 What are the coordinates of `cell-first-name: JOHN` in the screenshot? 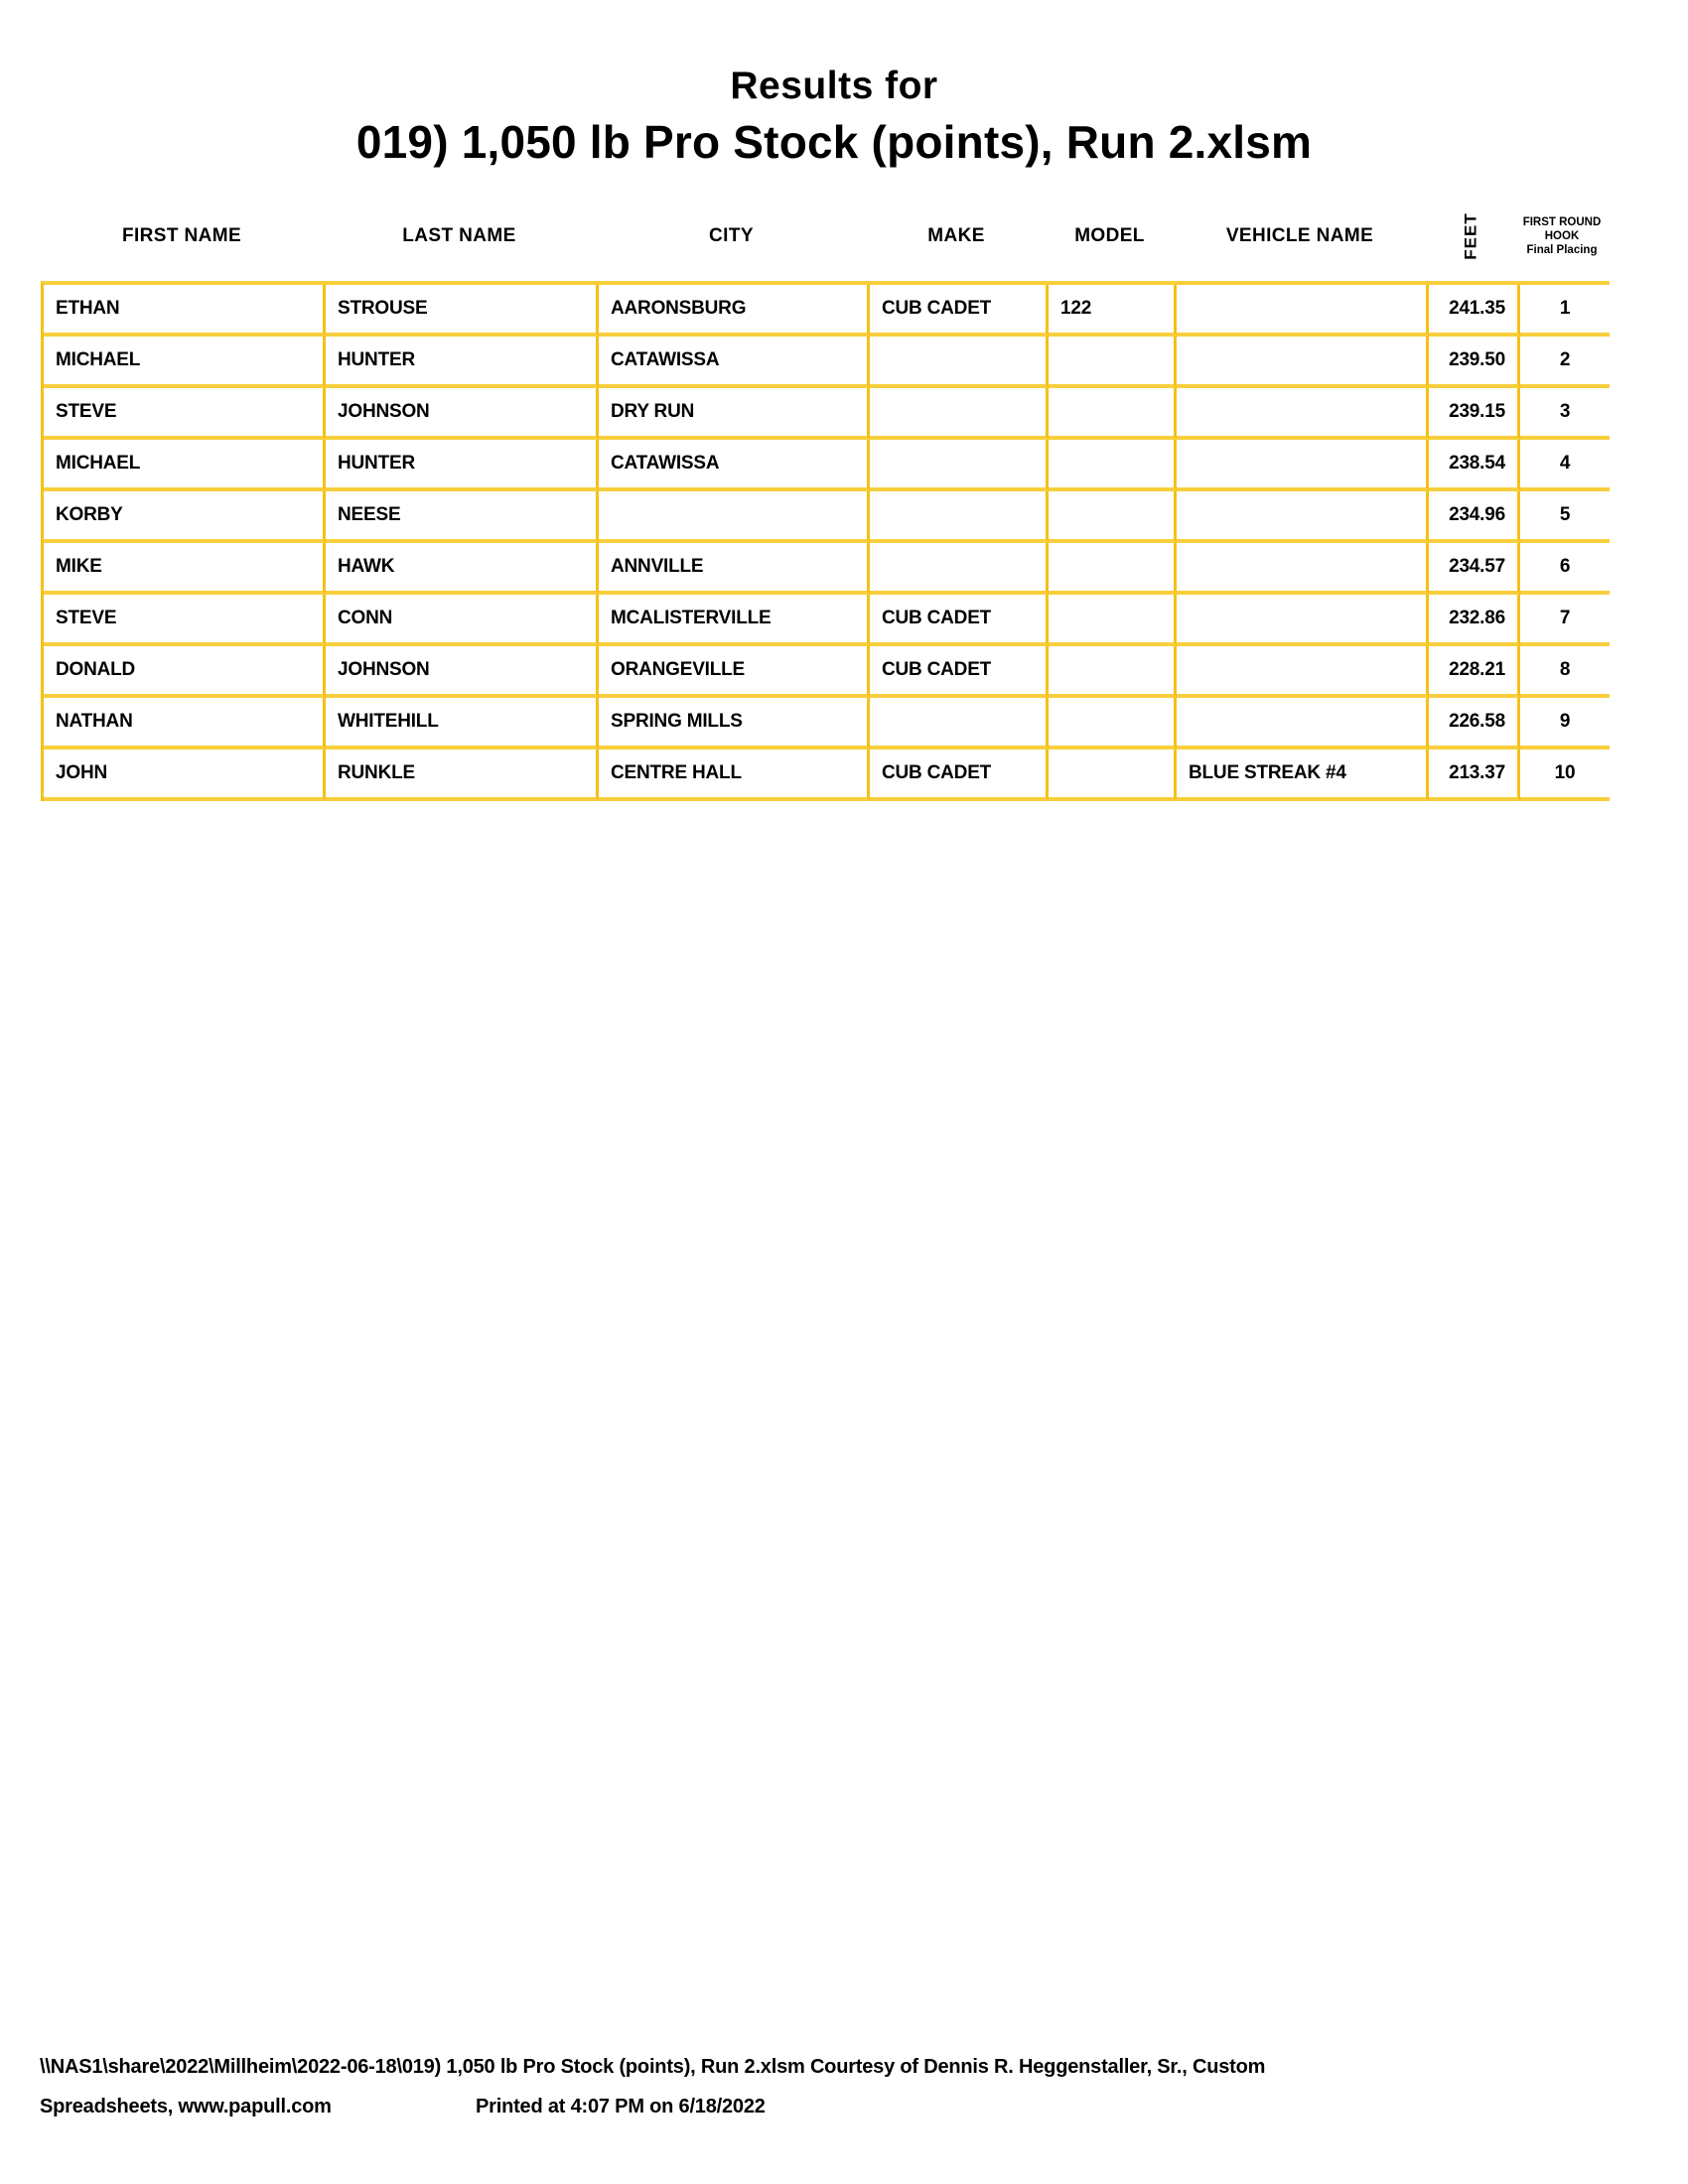 It's located at (185, 775).